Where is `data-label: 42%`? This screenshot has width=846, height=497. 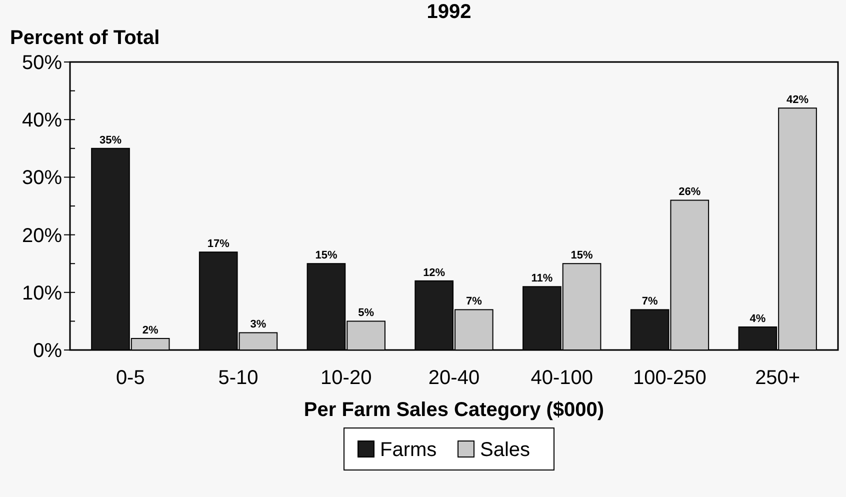 data-label: 42% is located at coordinates (797, 100).